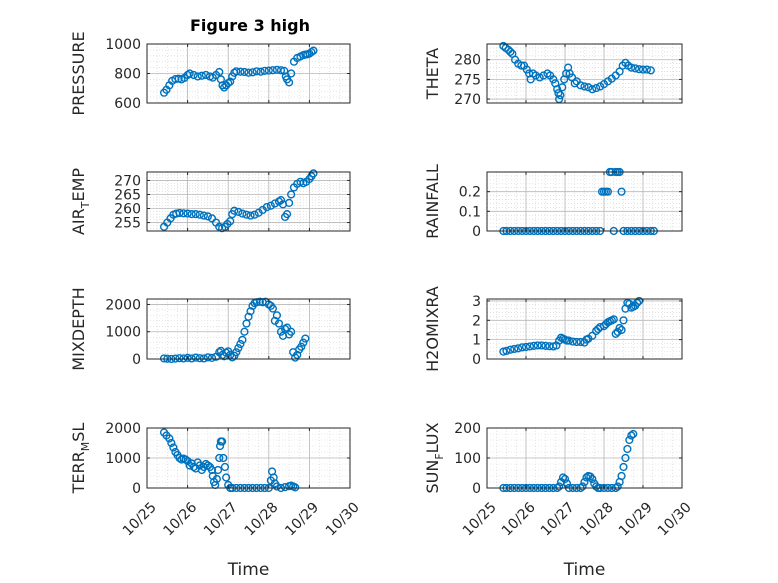 This screenshot has width=778, height=583. I want to click on y-axis-label: RAINFALL, so click(432, 201).